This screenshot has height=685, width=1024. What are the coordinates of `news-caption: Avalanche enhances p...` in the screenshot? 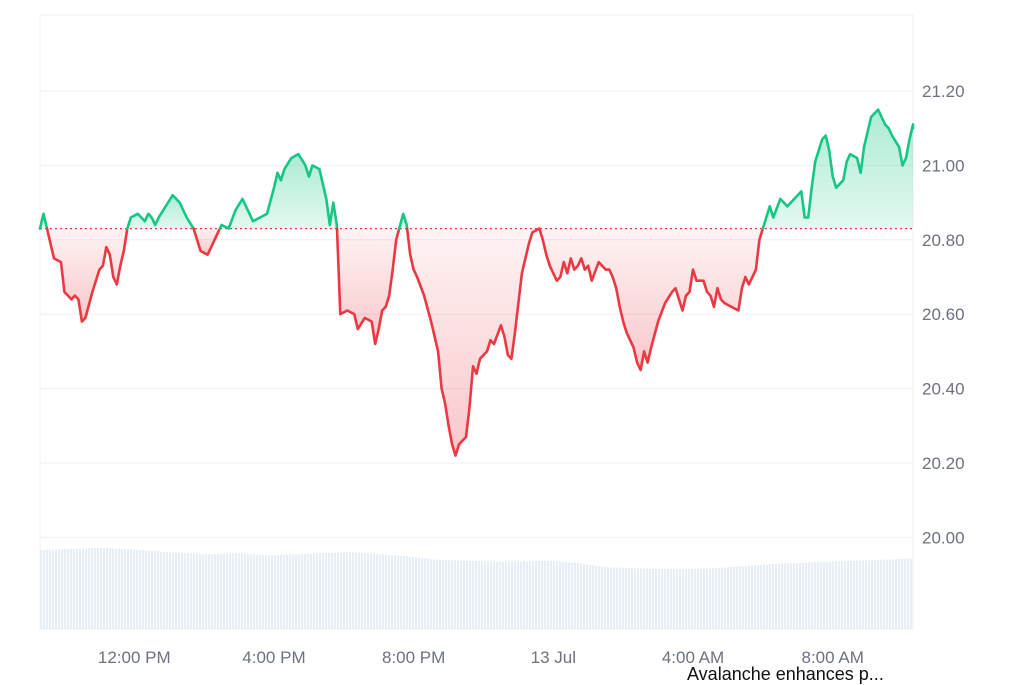 It's located at (785, 674).